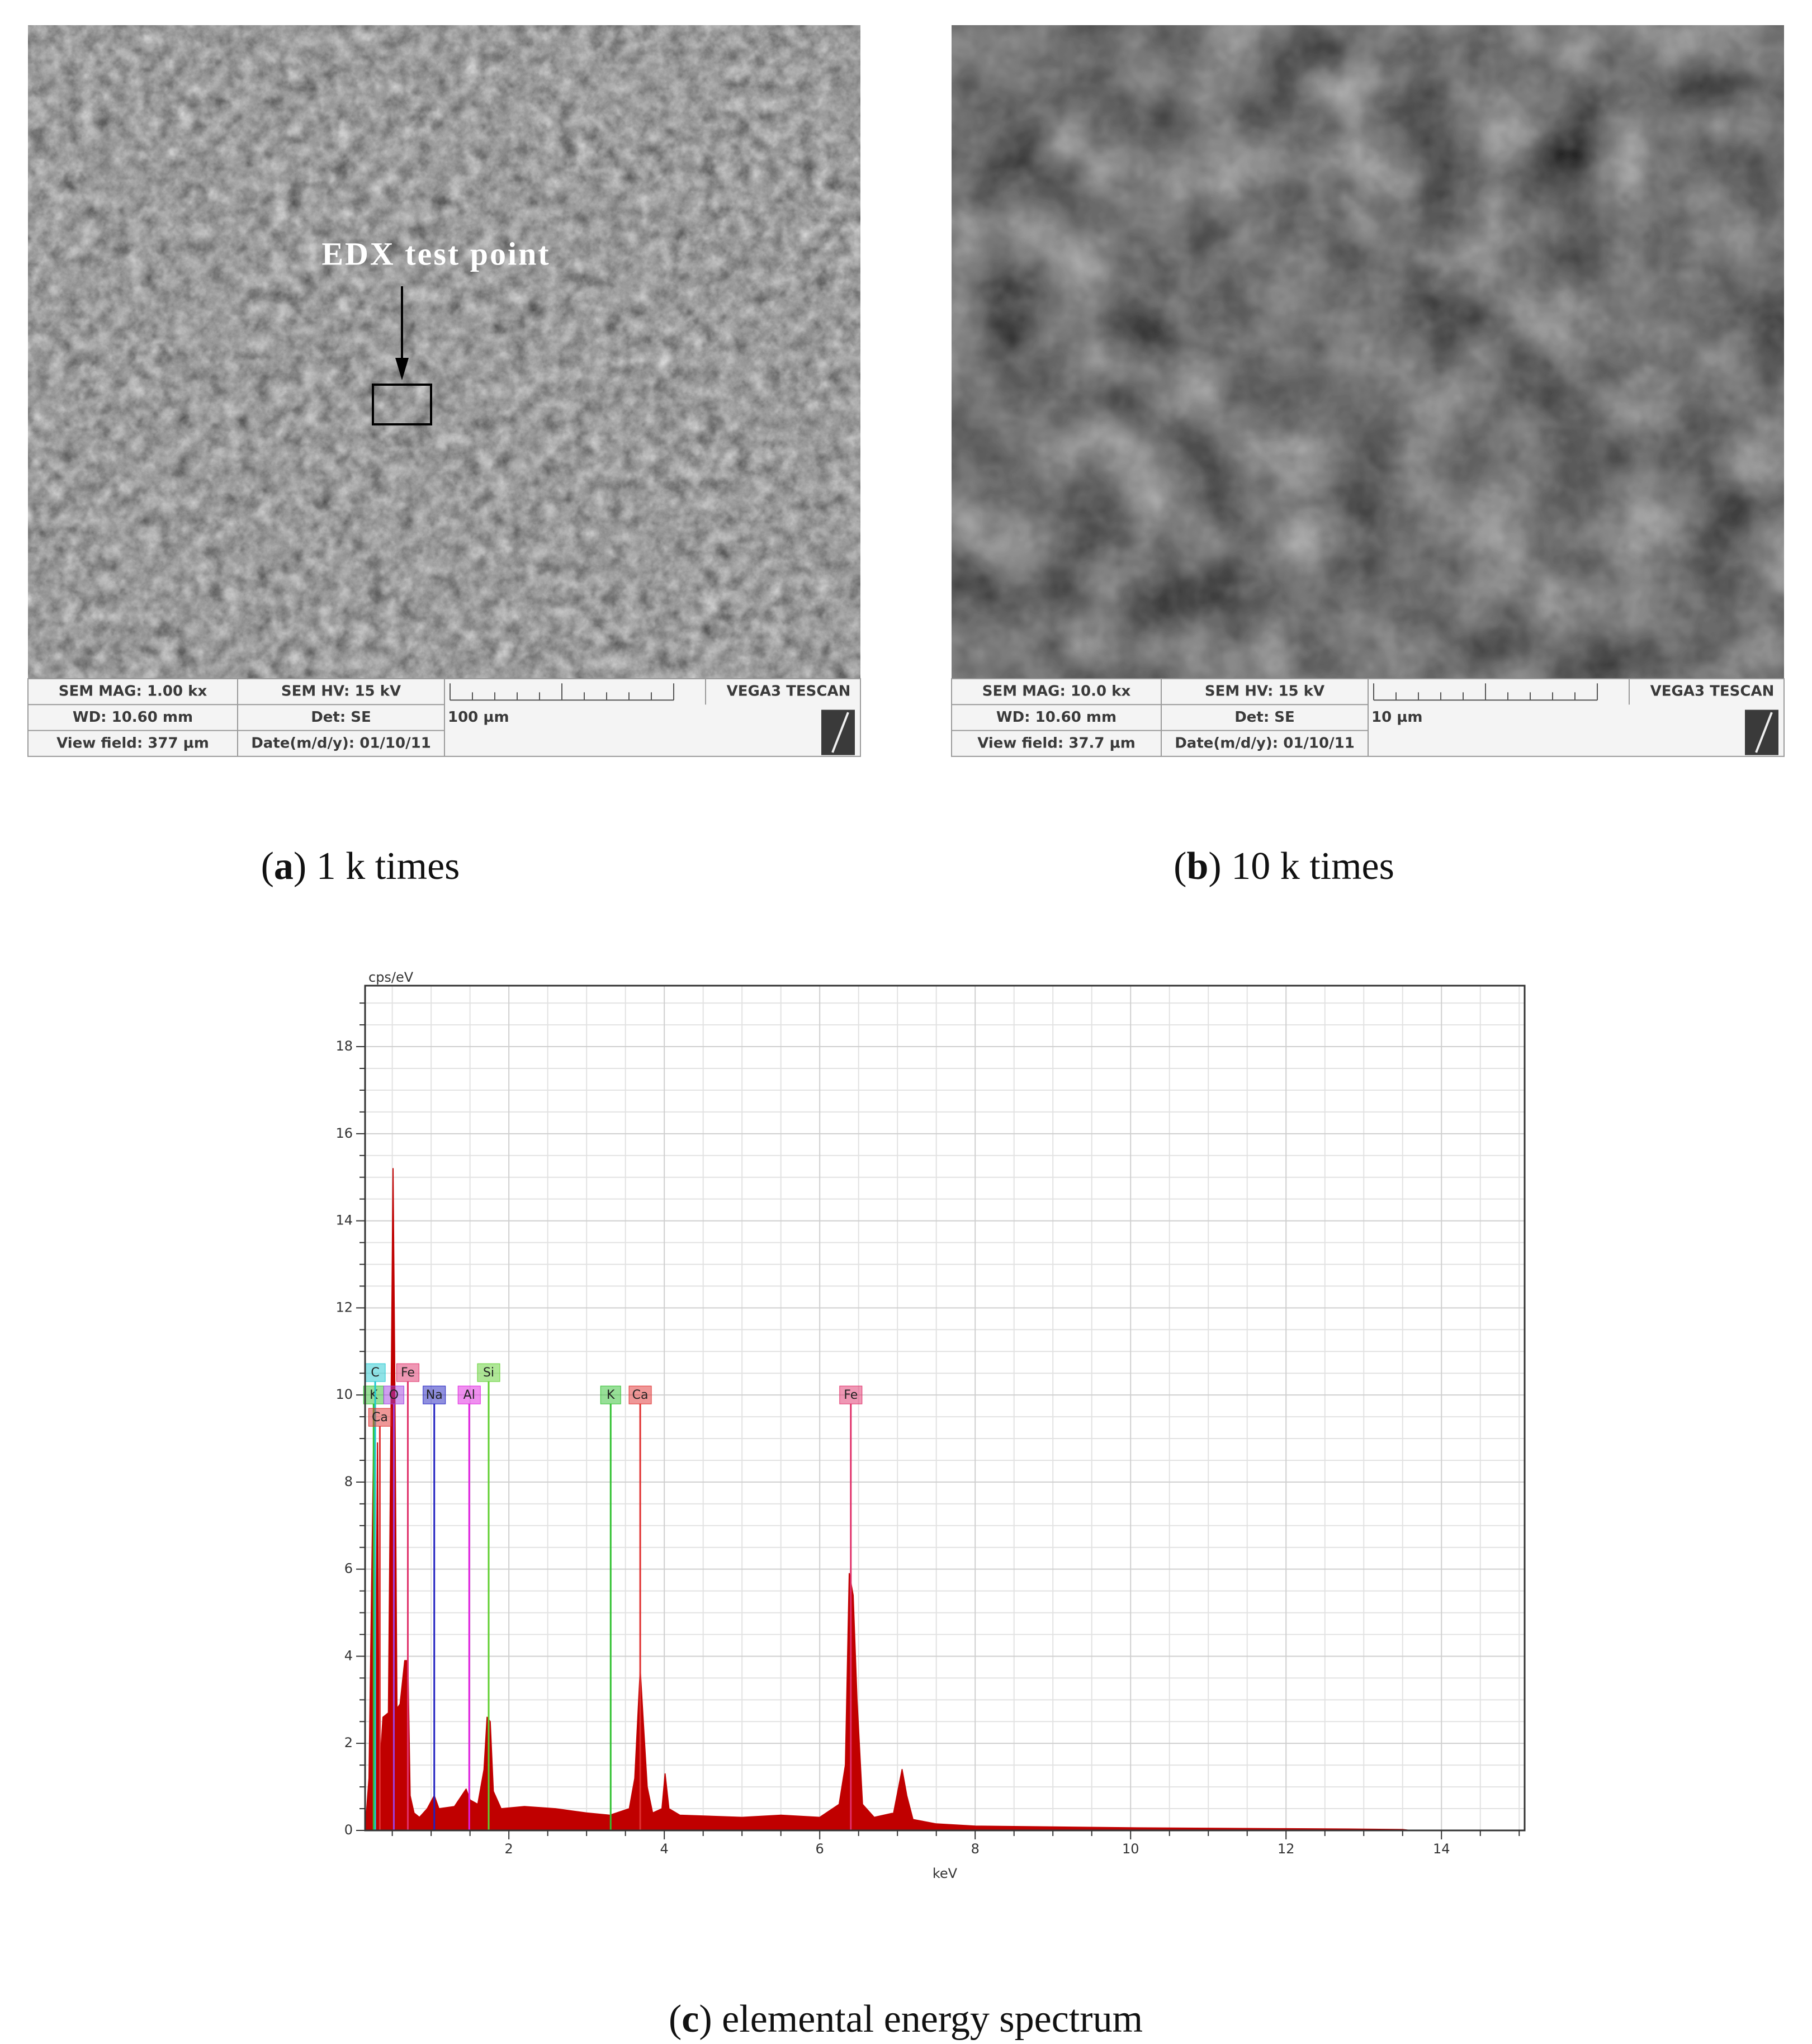 The width and height of the screenshot is (1812, 2044). I want to click on info-text: View field: 37.7 µm, so click(1056, 743).